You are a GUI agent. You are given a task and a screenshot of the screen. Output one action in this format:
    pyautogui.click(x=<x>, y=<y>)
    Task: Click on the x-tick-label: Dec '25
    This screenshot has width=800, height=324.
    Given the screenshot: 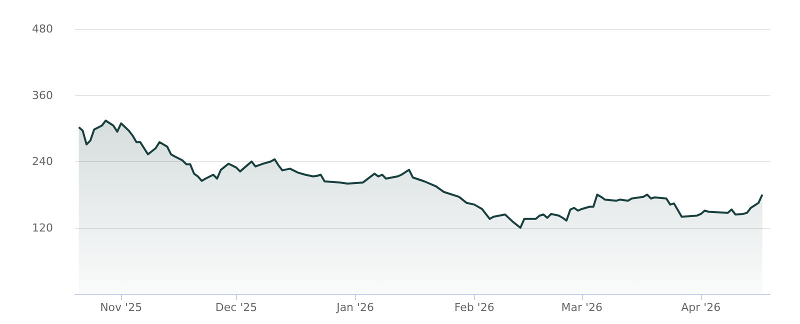 What is the action you would take?
    pyautogui.click(x=236, y=307)
    